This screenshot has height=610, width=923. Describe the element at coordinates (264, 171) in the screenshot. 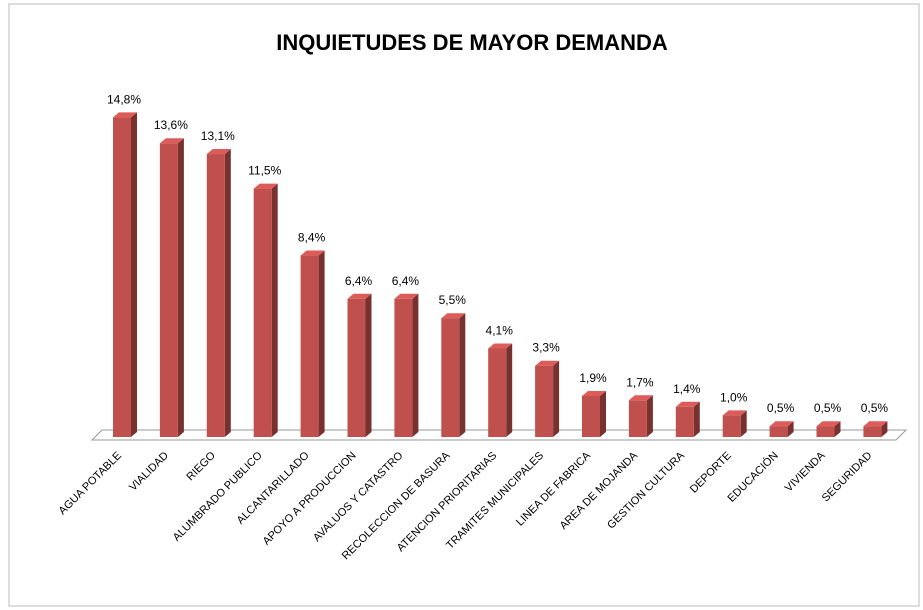

I see `value-label: 11,5%` at that location.